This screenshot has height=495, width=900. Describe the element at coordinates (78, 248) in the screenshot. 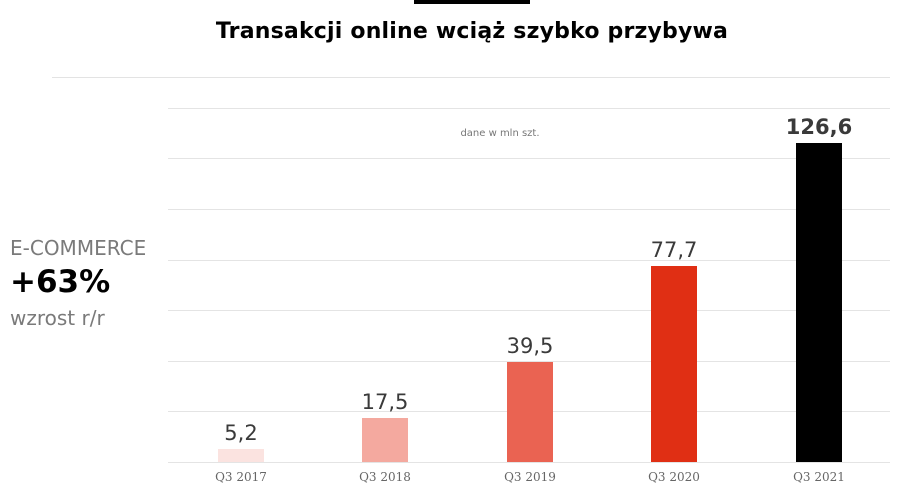

I see `callout-label: E-COMMERCE` at that location.